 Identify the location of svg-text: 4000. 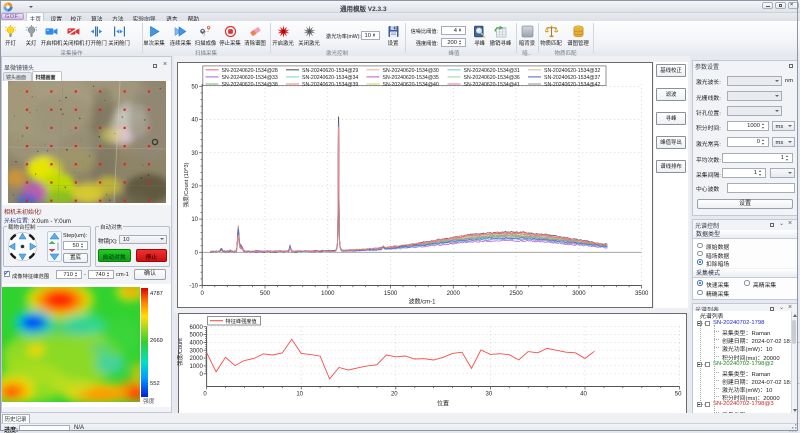
(196, 344).